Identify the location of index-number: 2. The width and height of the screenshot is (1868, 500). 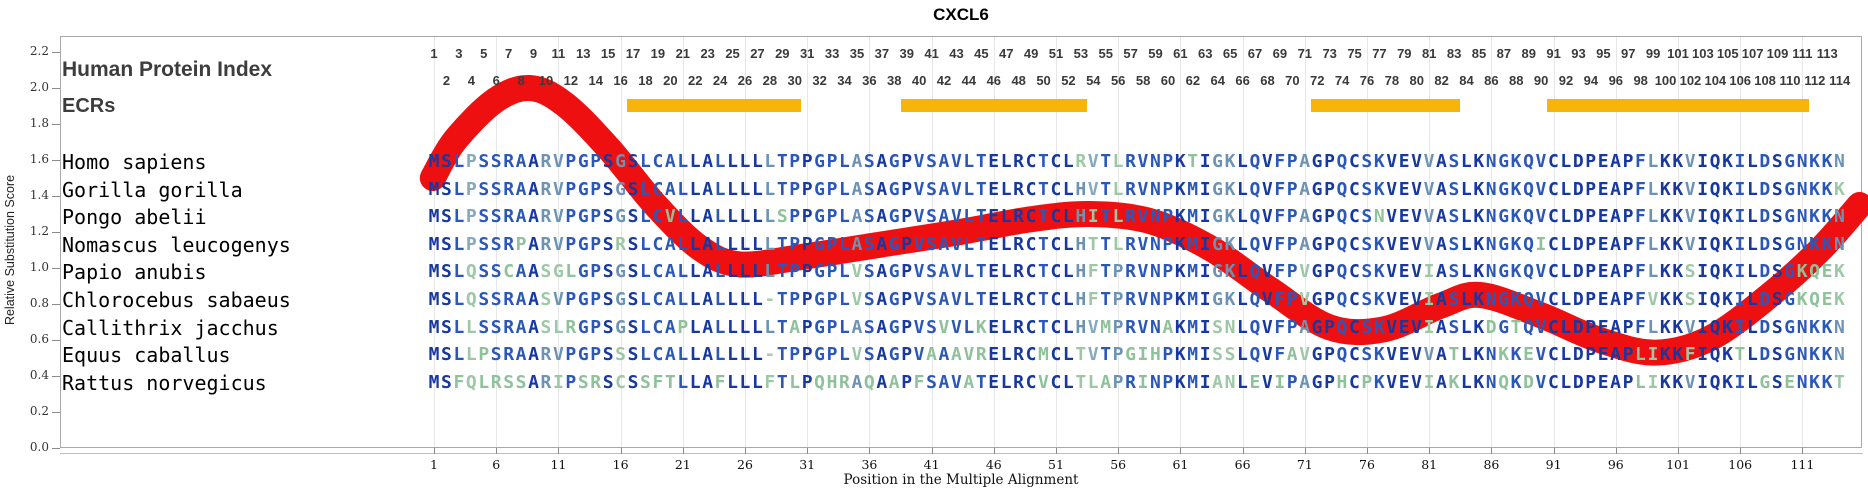
(446, 80).